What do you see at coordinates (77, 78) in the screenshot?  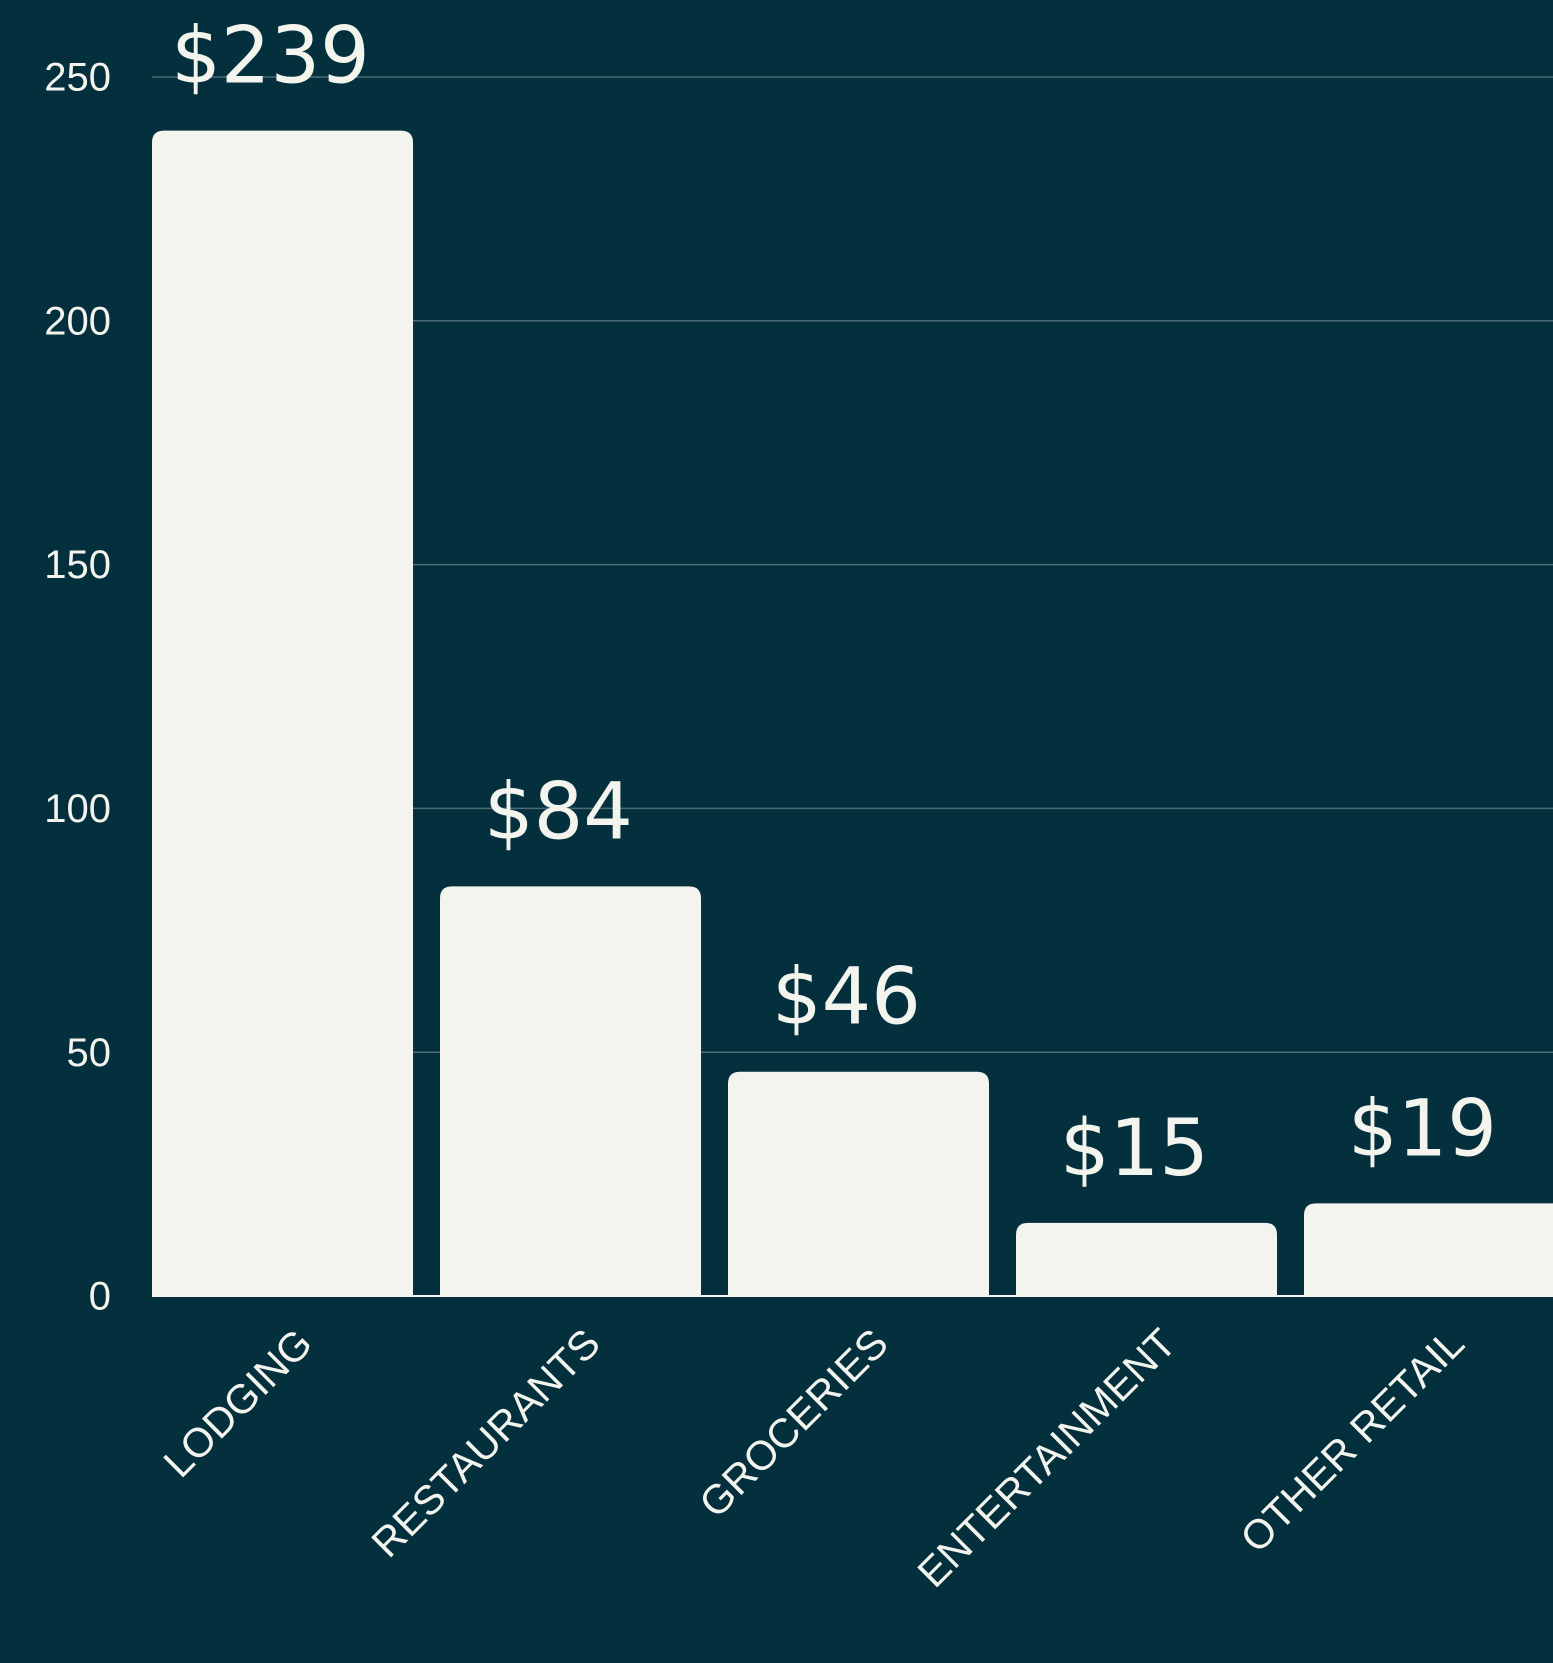 I see `y-tick-label: 250` at bounding box center [77, 78].